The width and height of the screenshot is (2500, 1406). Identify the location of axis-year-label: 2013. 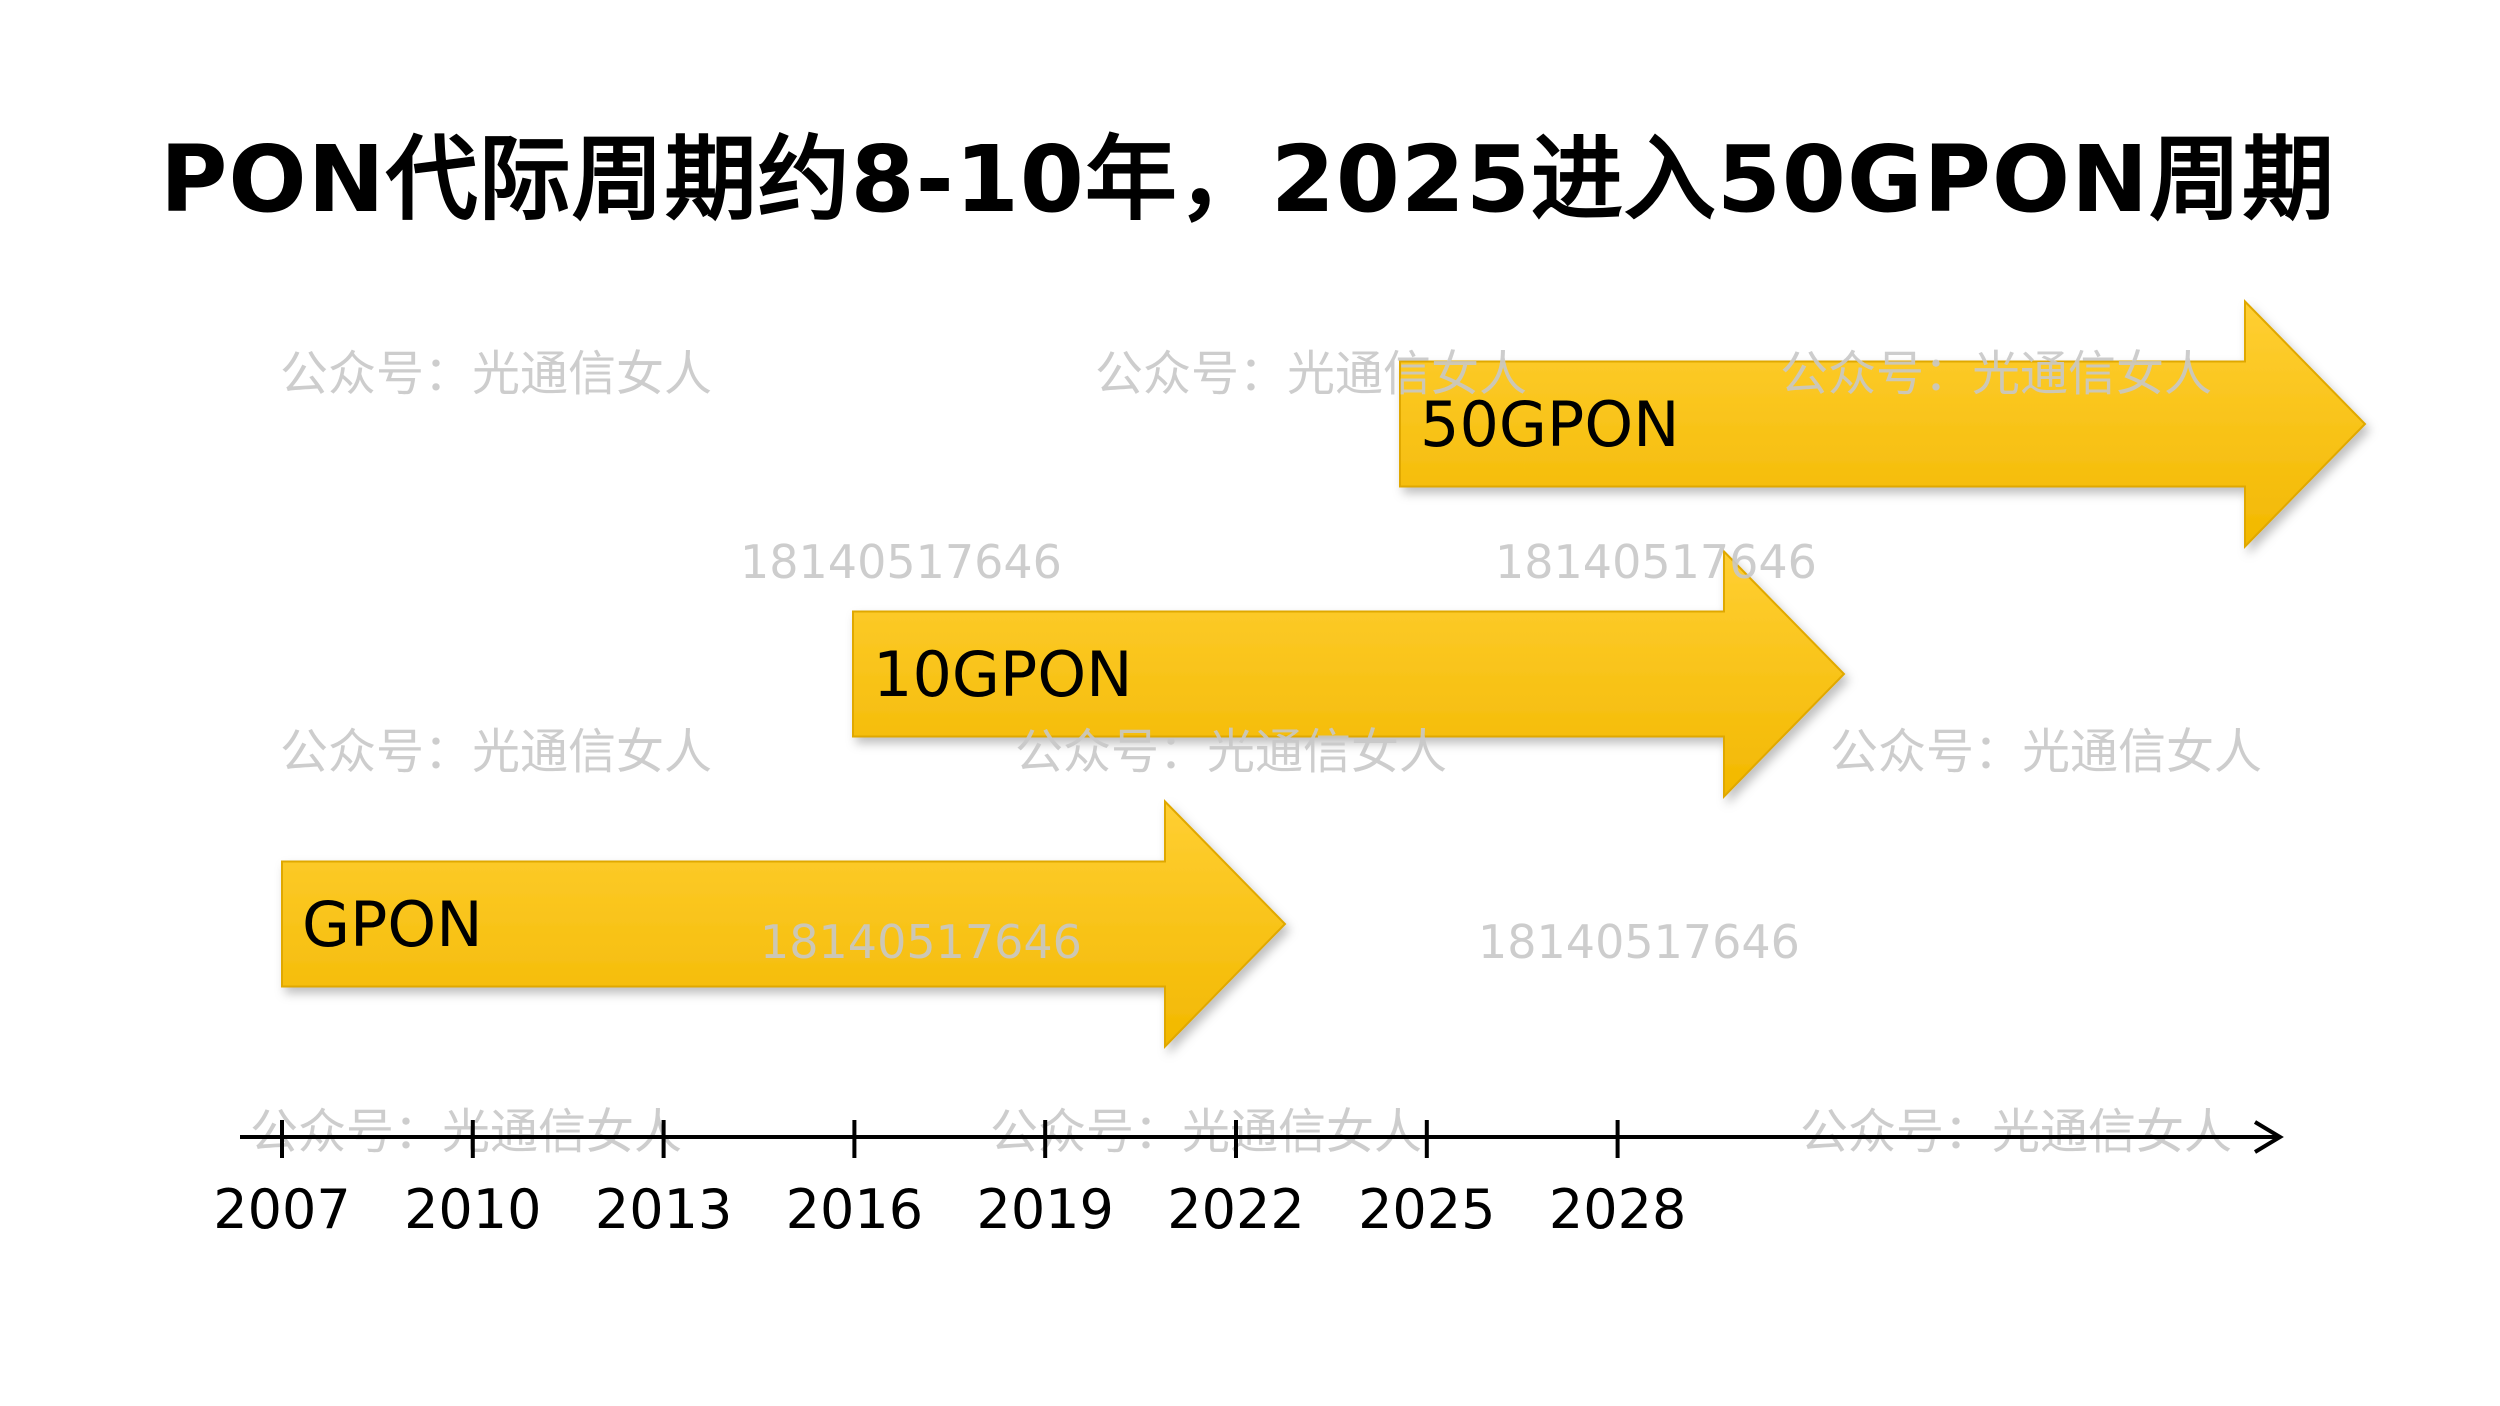
(663, 1209).